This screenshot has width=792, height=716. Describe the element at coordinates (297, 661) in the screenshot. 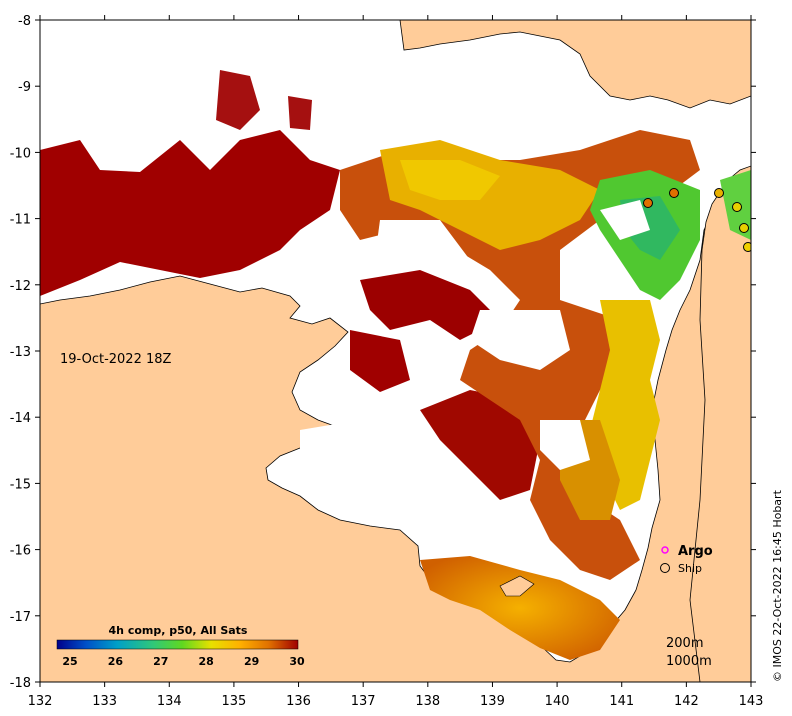

I see `colorbar-tick-label: 30` at that location.